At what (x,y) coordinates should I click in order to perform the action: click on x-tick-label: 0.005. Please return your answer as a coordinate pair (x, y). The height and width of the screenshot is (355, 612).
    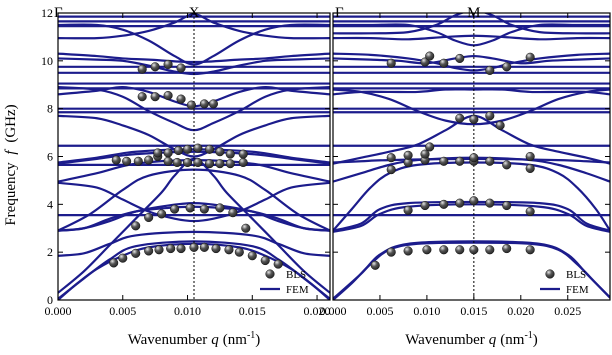
    Looking at the image, I should click on (122, 311).